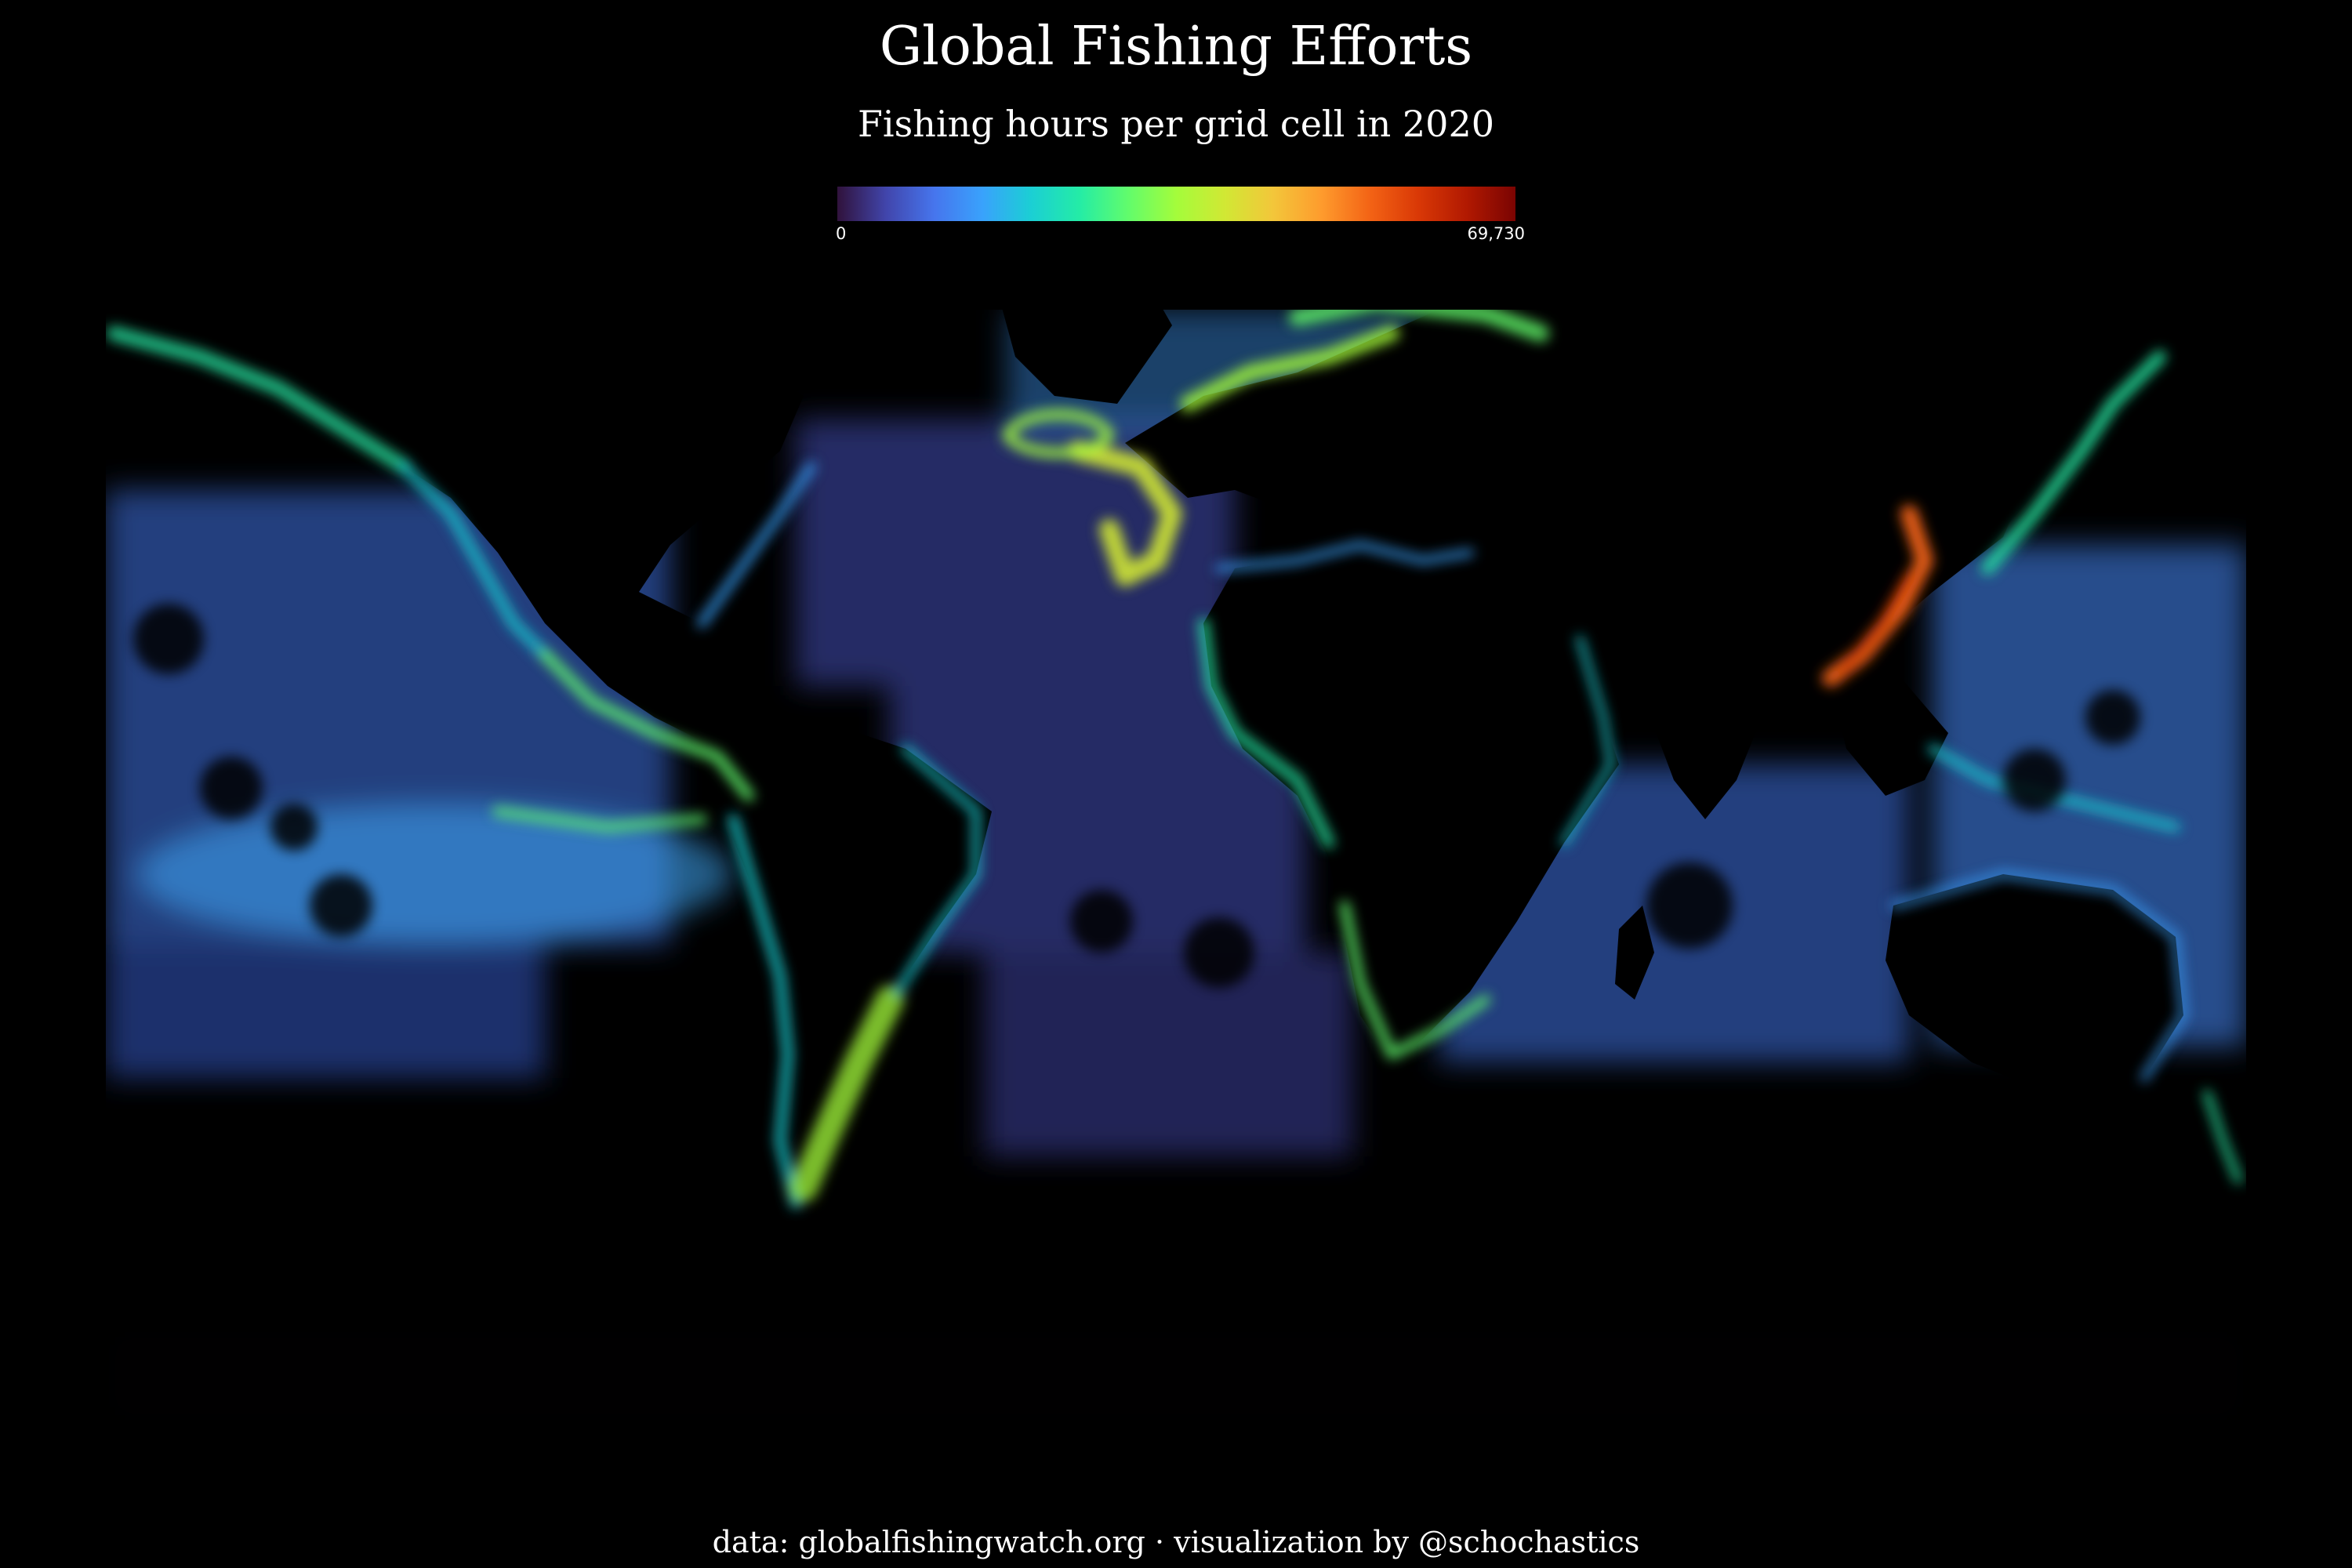 This screenshot has width=2352, height=1568. I want to click on southeast-asia, so click(1889, 737).